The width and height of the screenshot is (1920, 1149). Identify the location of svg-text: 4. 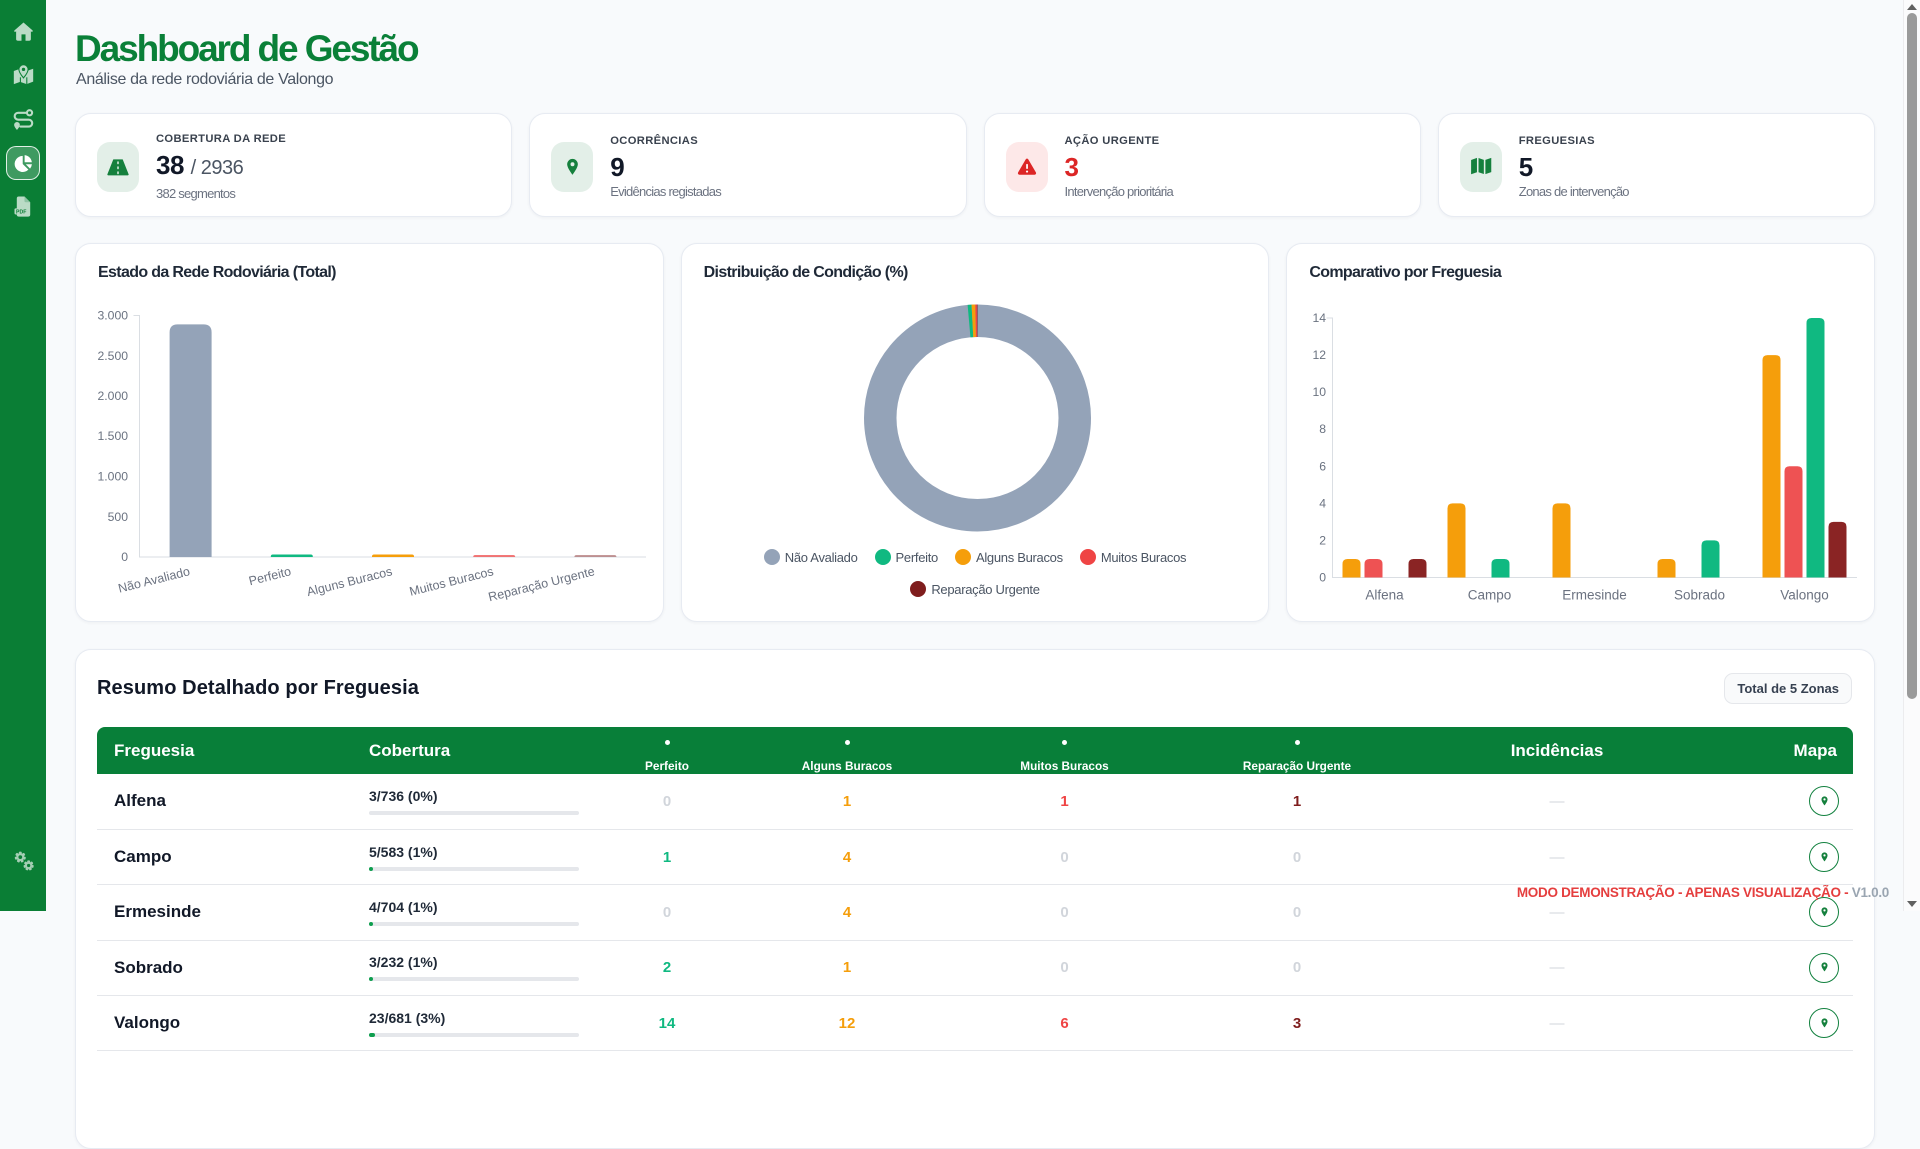
(1323, 503).